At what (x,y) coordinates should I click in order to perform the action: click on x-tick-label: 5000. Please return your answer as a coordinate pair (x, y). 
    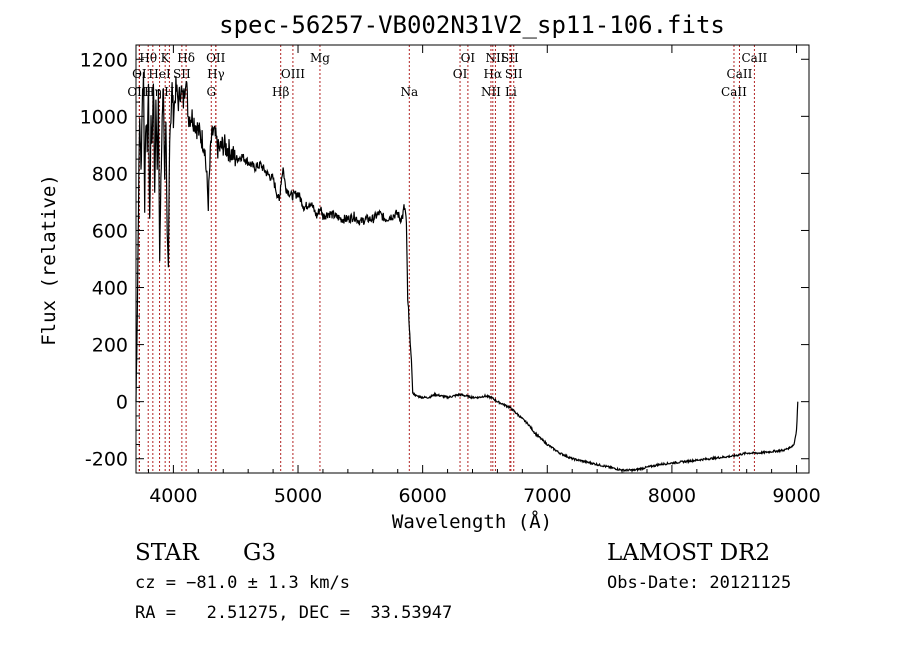
    Looking at the image, I should click on (298, 496).